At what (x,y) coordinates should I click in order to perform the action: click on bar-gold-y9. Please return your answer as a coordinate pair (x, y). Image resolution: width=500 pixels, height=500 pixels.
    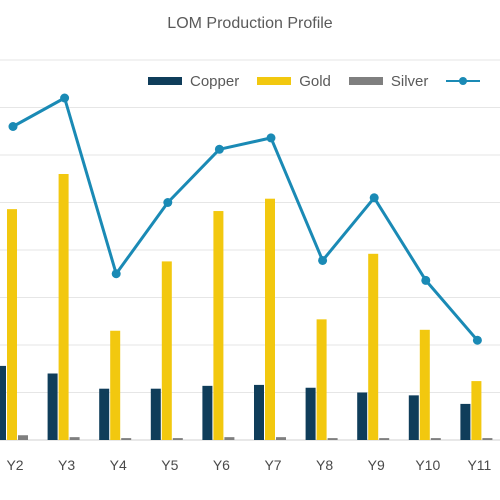
    Looking at the image, I should click on (373, 346).